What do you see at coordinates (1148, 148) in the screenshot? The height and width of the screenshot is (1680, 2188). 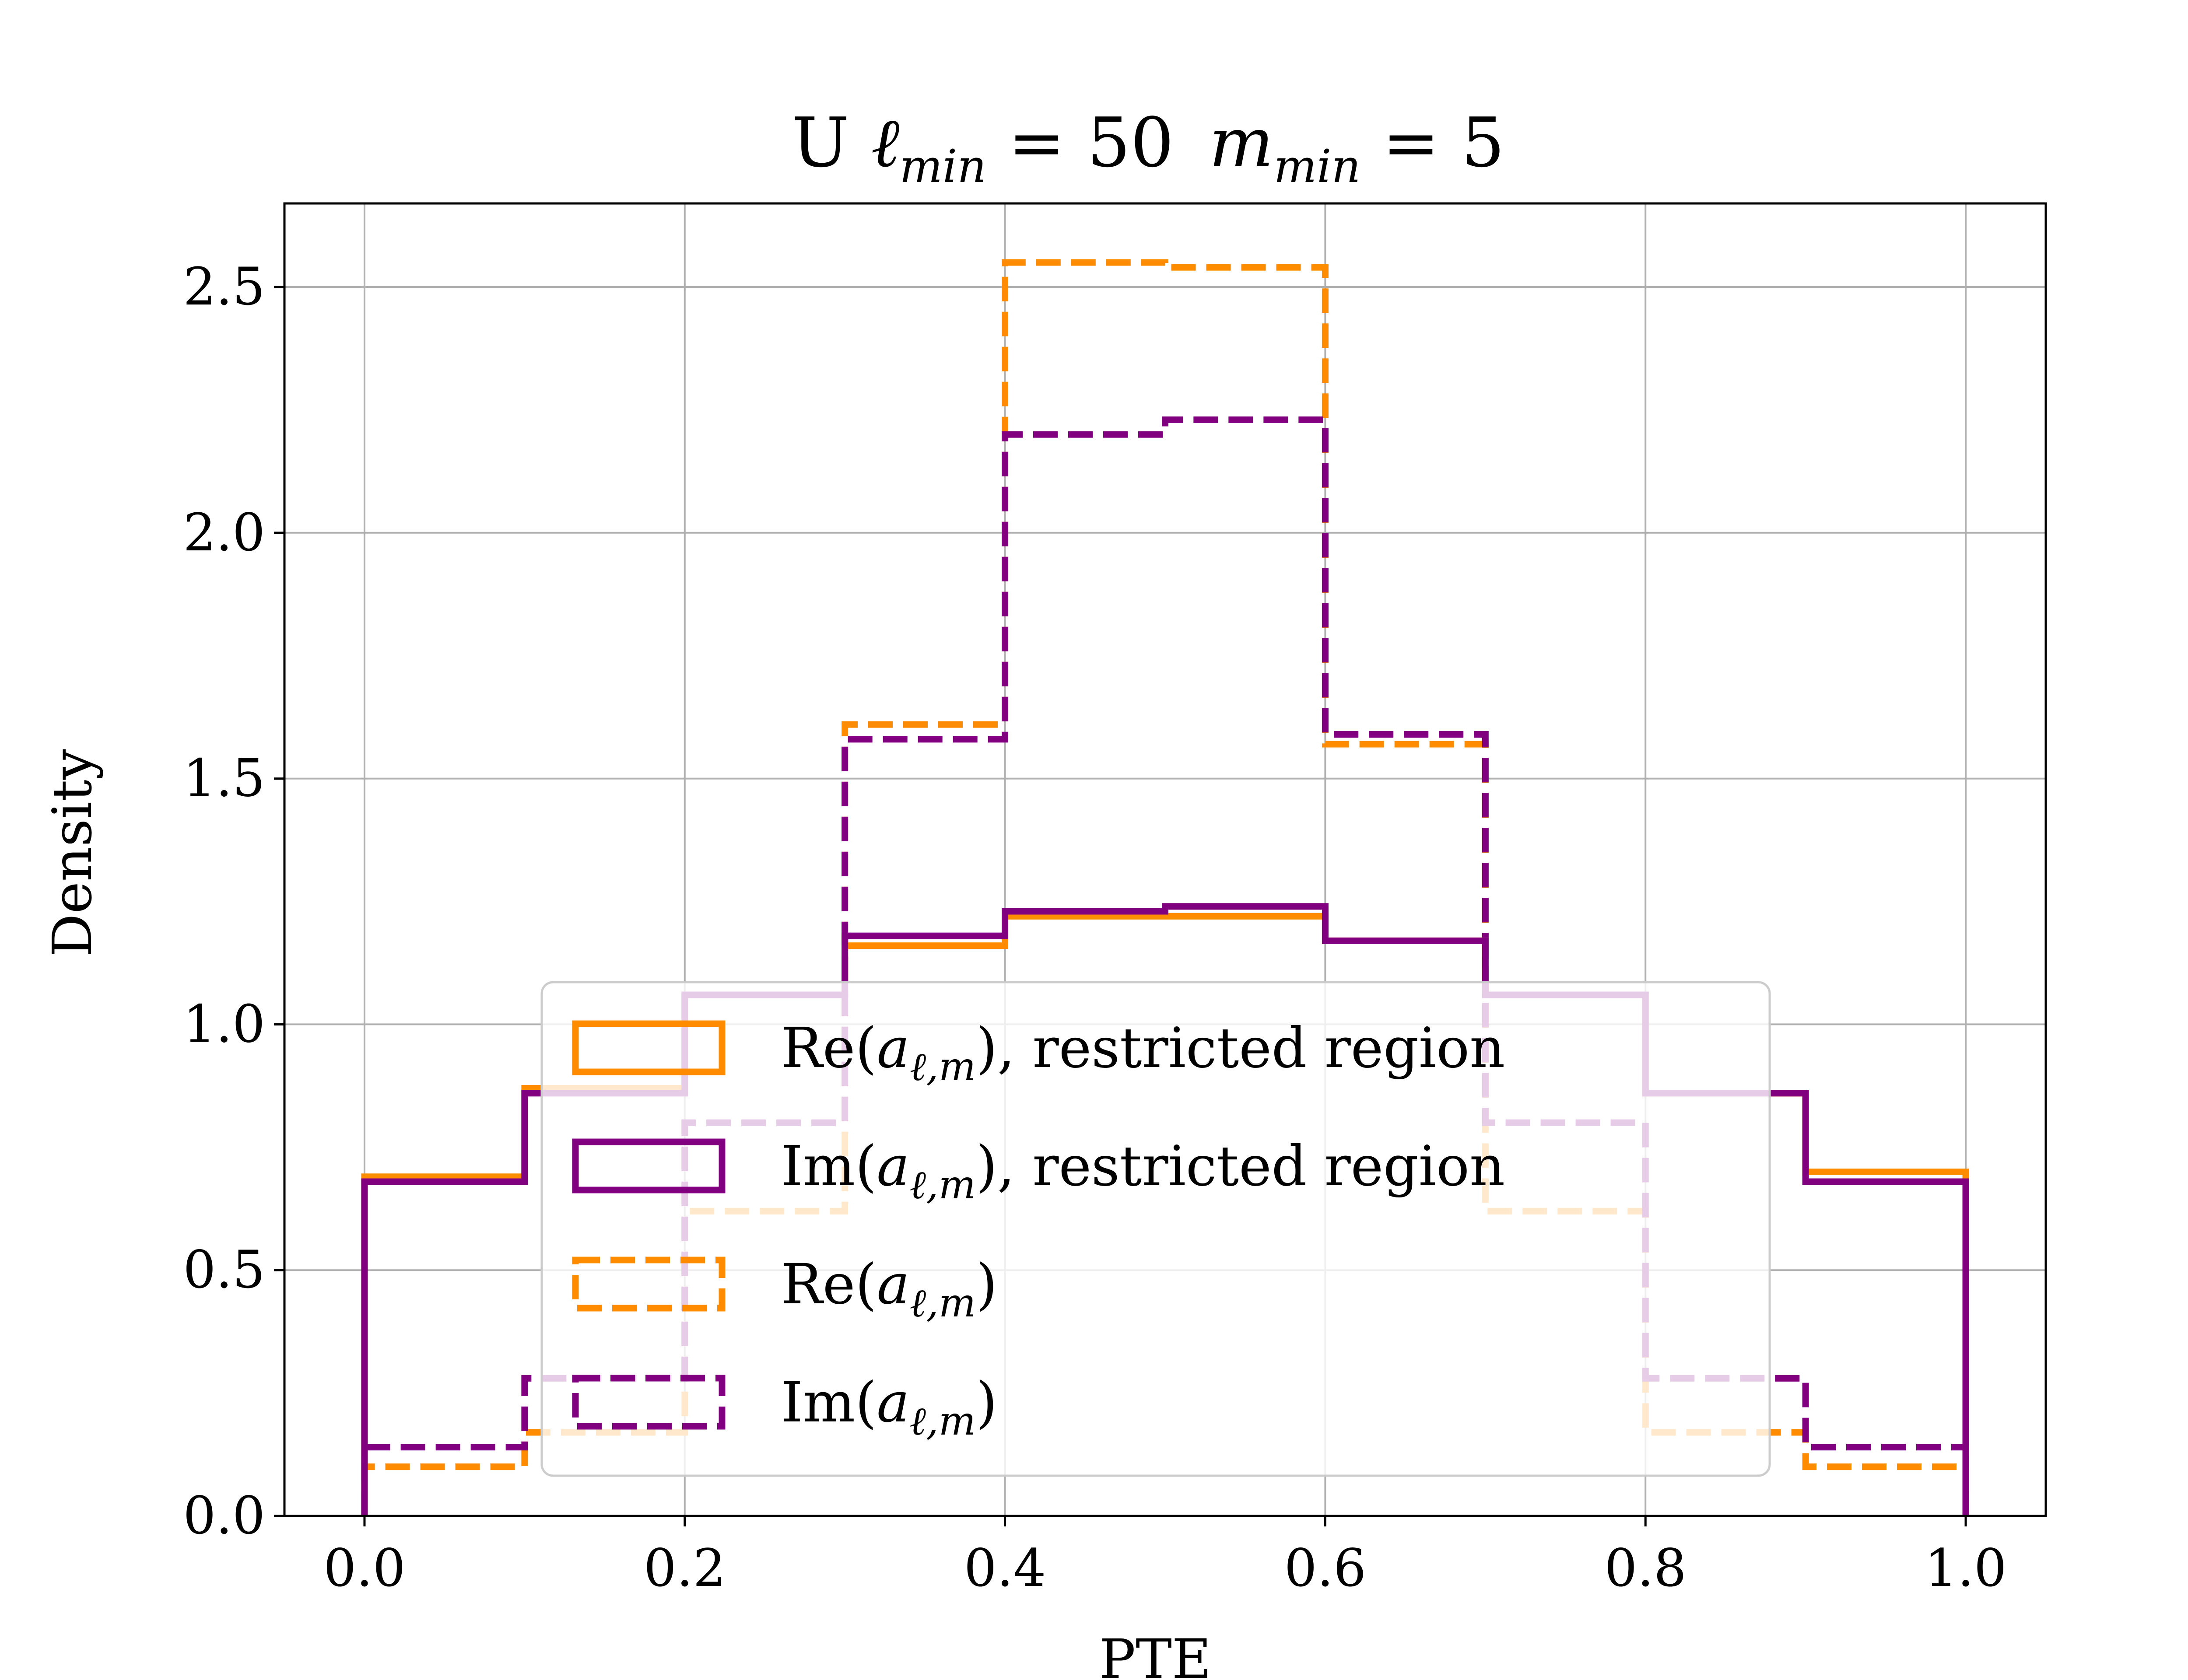 I see `chart-title: U ℓmin = 50 mmin = 5` at bounding box center [1148, 148].